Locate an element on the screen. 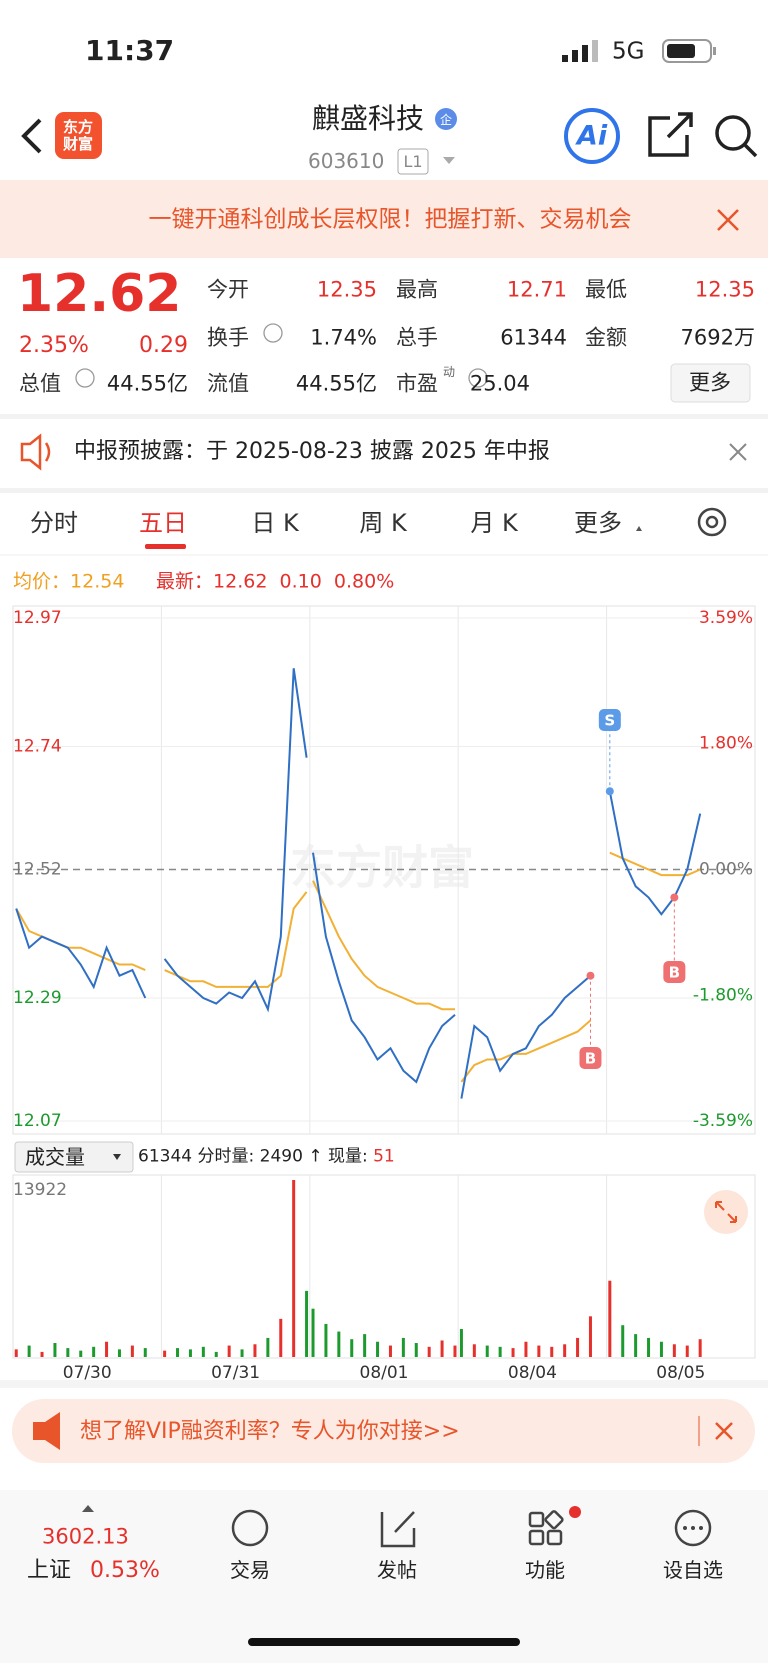 Image resolution: width=768 pixels, height=1663 pixels. expand-button is located at coordinates (726, 1212).